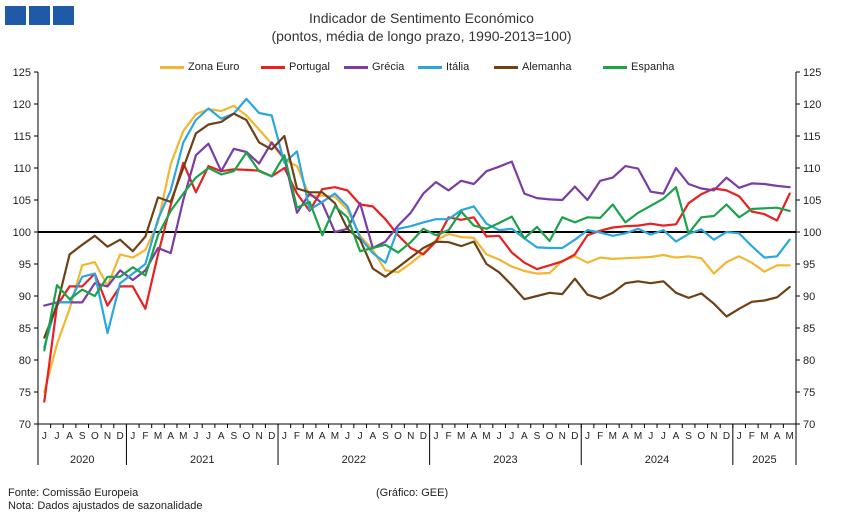 This screenshot has height=518, width=843. What do you see at coordinates (812, 73) in the screenshot?
I see `y-tick-label-right: 125` at bounding box center [812, 73].